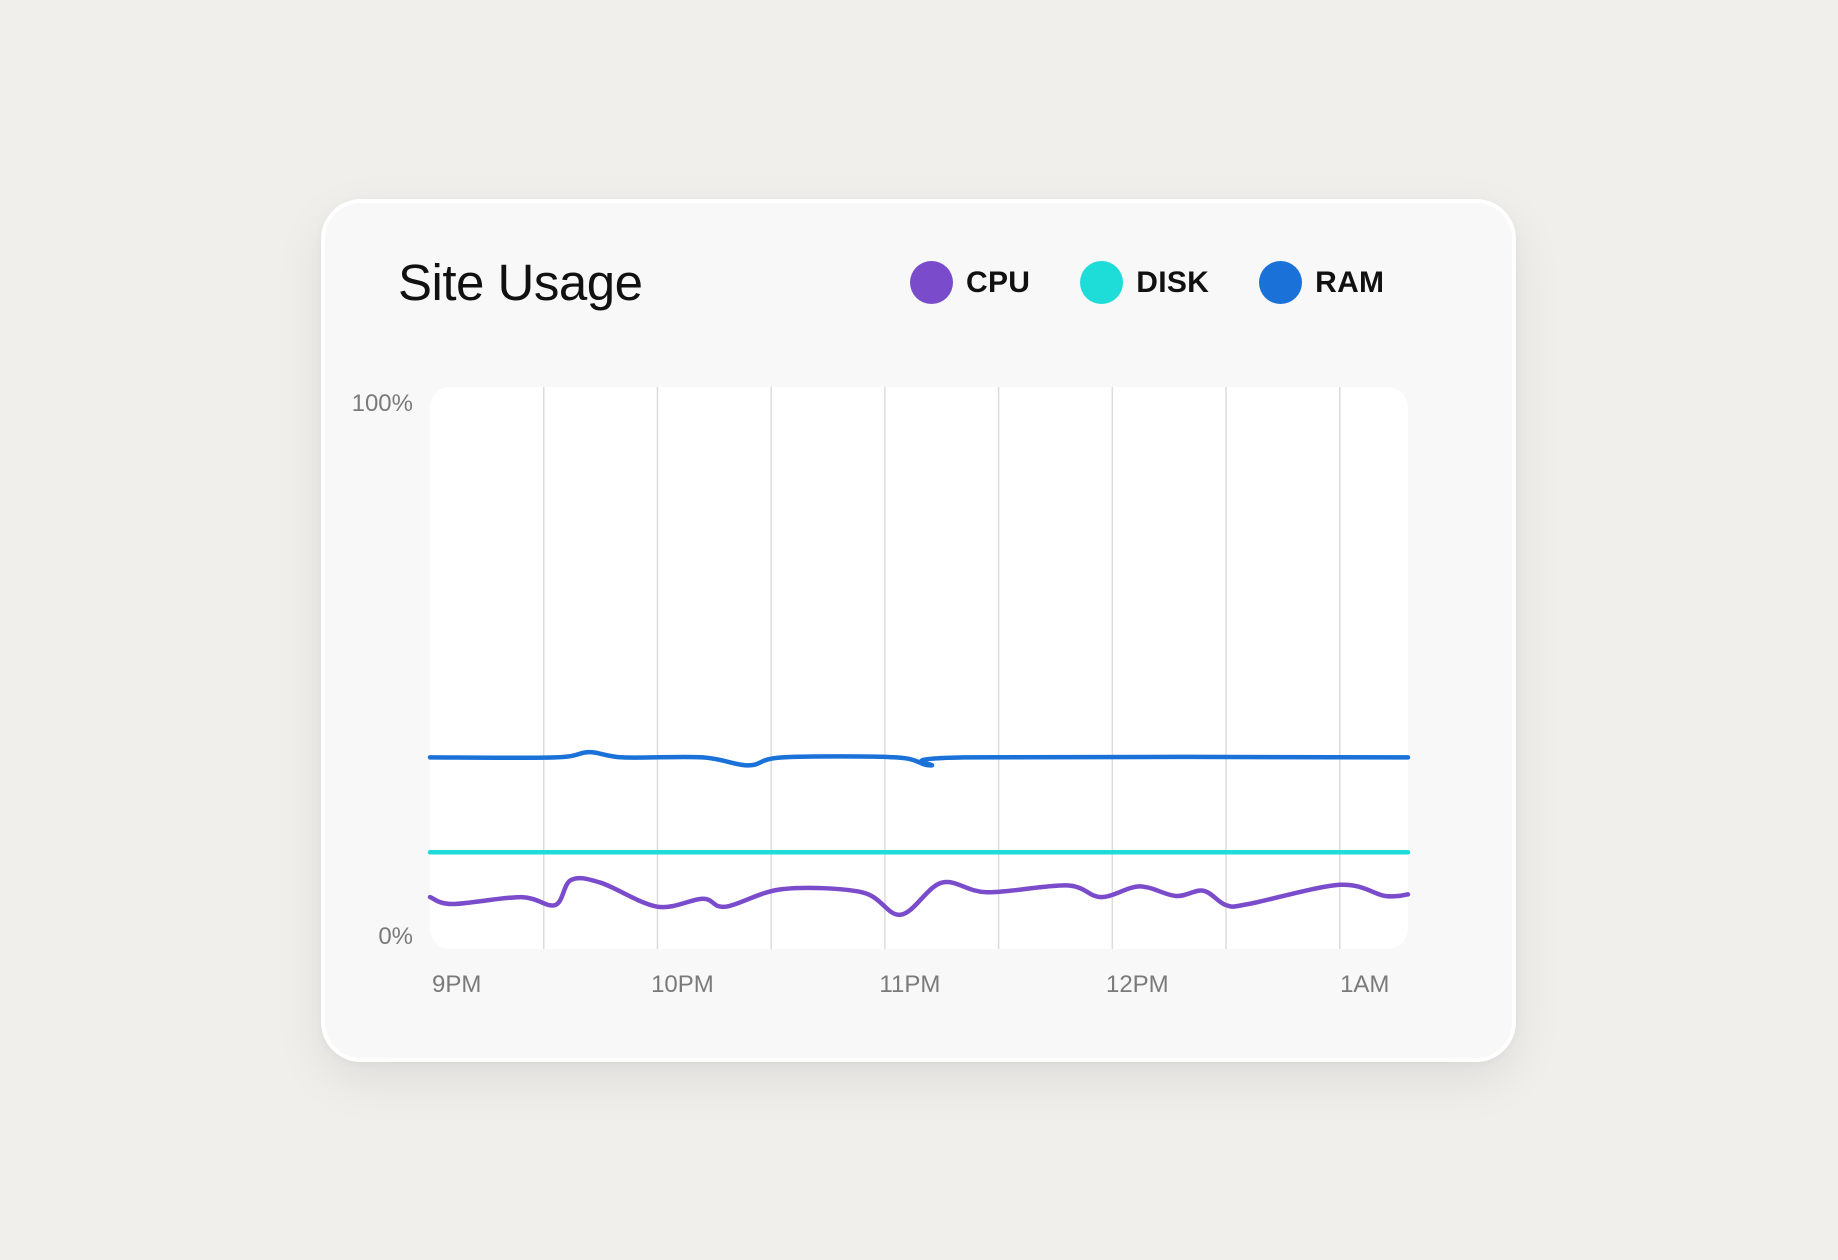 The height and width of the screenshot is (1260, 1838). I want to click on legend-item-cpu: CPU, so click(970, 282).